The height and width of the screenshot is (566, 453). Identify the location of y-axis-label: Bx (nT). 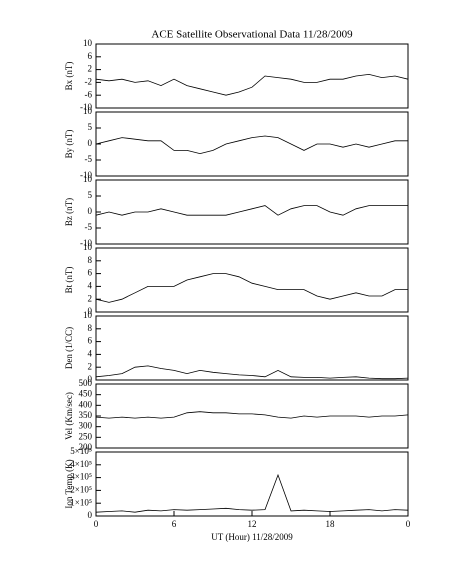
(69, 76).